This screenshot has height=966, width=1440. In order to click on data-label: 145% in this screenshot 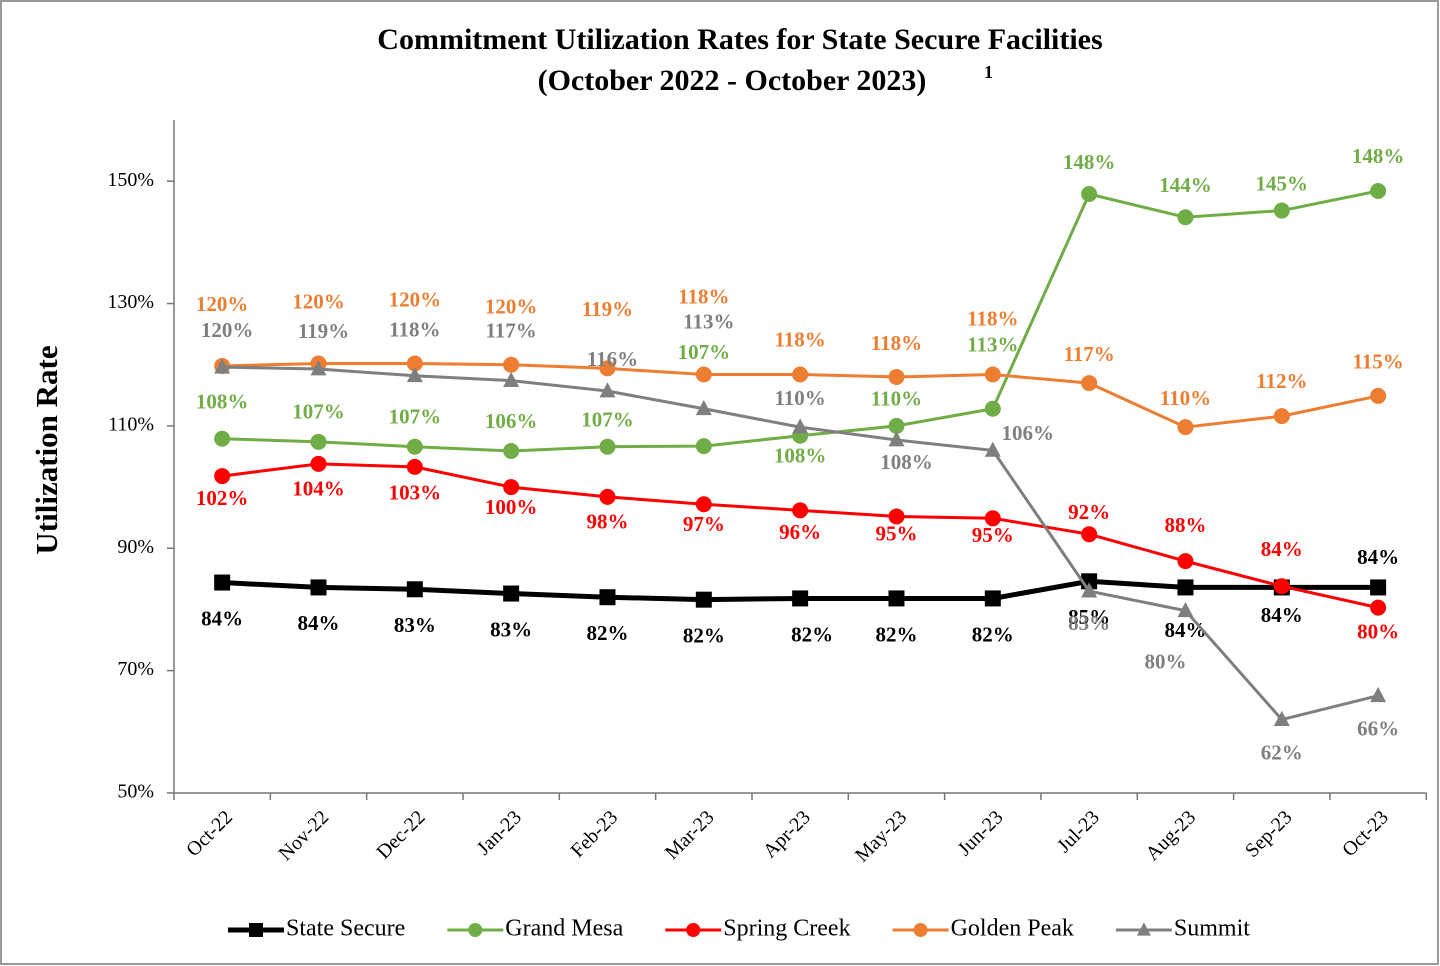, I will do `click(1282, 183)`.